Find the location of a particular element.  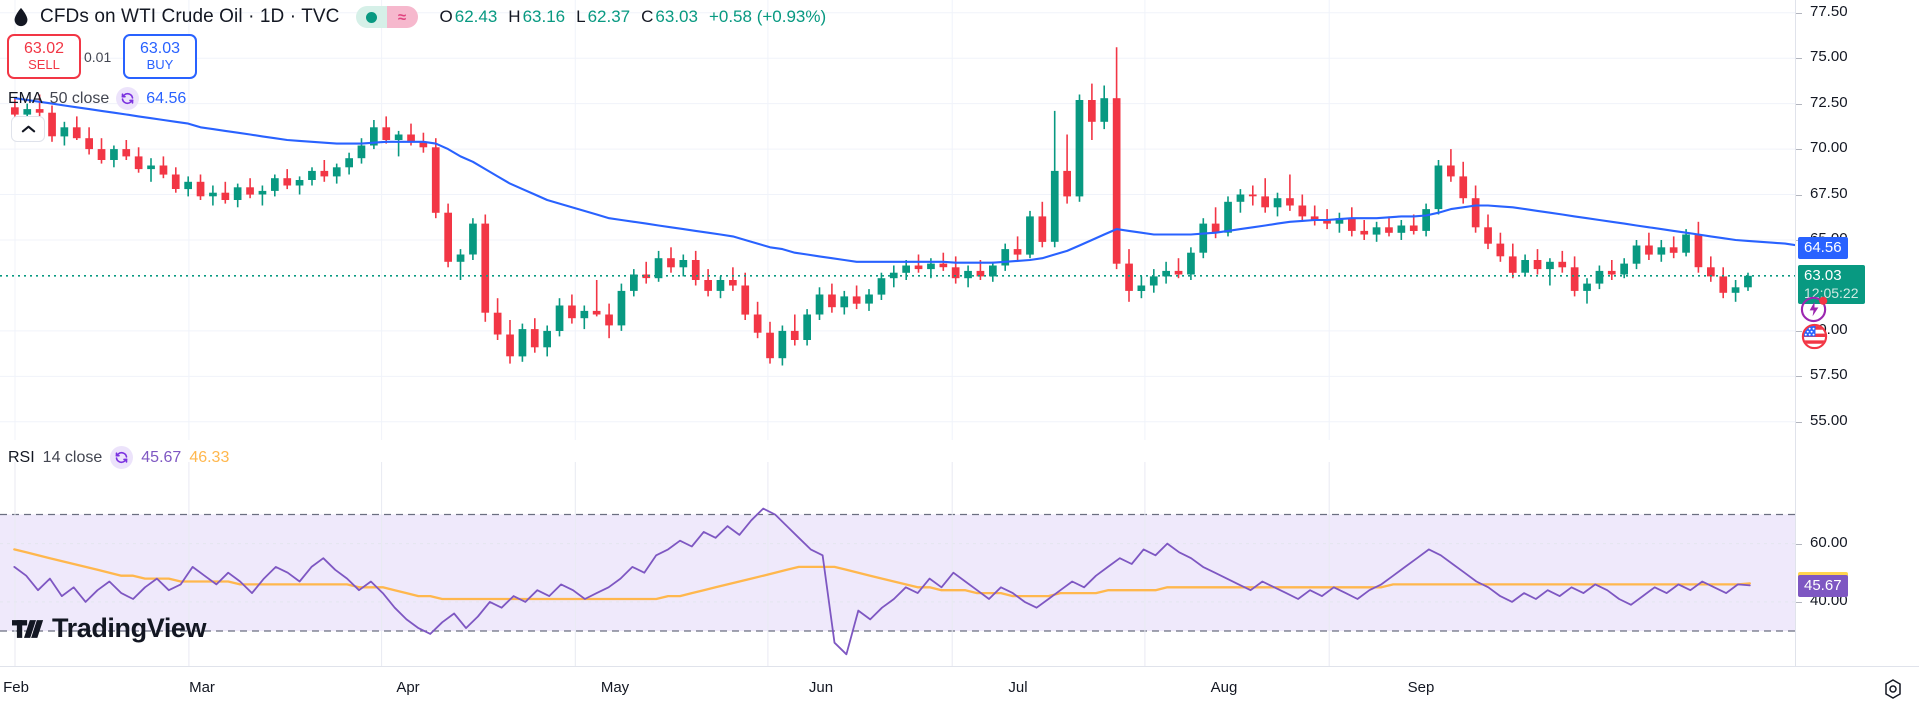

time-axis-label: Mar is located at coordinates (202, 687).